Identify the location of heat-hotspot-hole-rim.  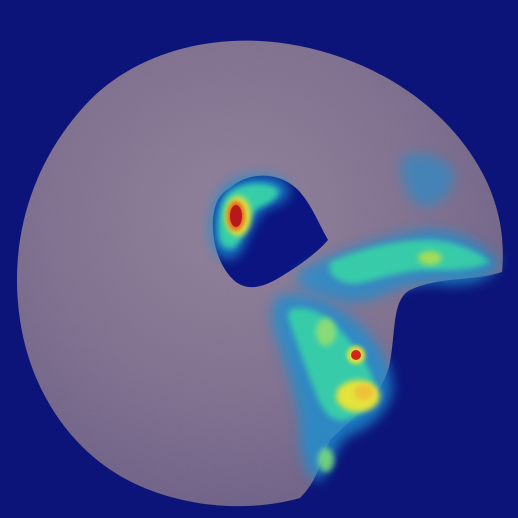
(249, 217).